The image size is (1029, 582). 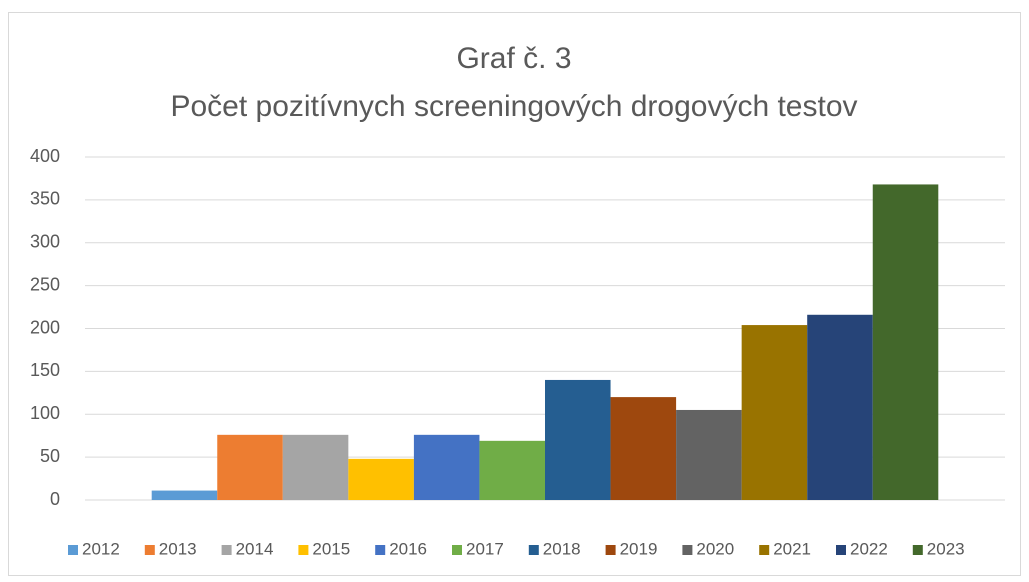 What do you see at coordinates (331, 548) in the screenshot?
I see `legend-label: 2015` at bounding box center [331, 548].